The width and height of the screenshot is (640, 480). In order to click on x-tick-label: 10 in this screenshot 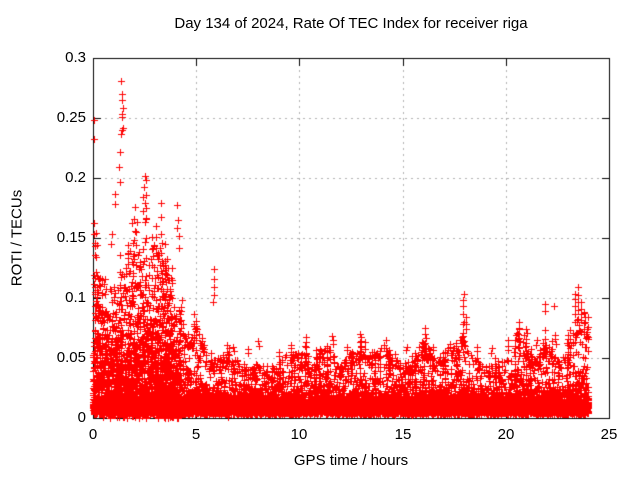, I will do `click(299, 434)`.